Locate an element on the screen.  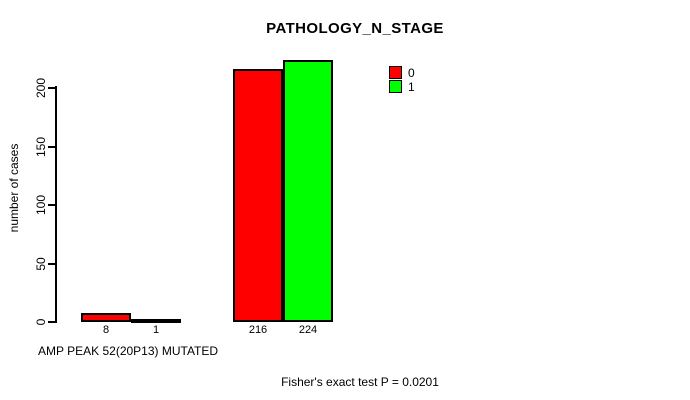
legend-label: 1 is located at coordinates (411, 86).